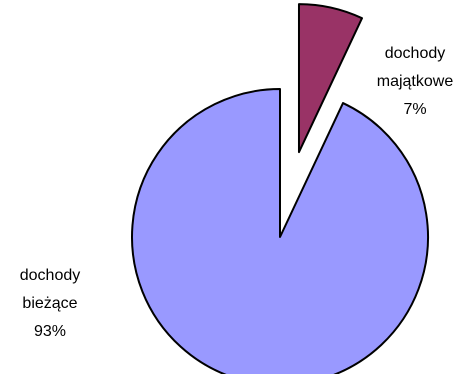 This screenshot has width=470, height=374. What do you see at coordinates (415, 81) in the screenshot?
I see `slice-label-majatkowe-line2: majątkowe` at bounding box center [415, 81].